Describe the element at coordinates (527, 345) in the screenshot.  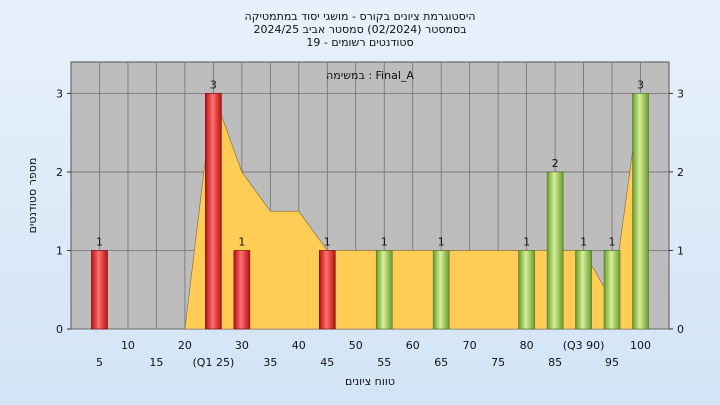
I see `x-tick-label-80: 80` at that location.